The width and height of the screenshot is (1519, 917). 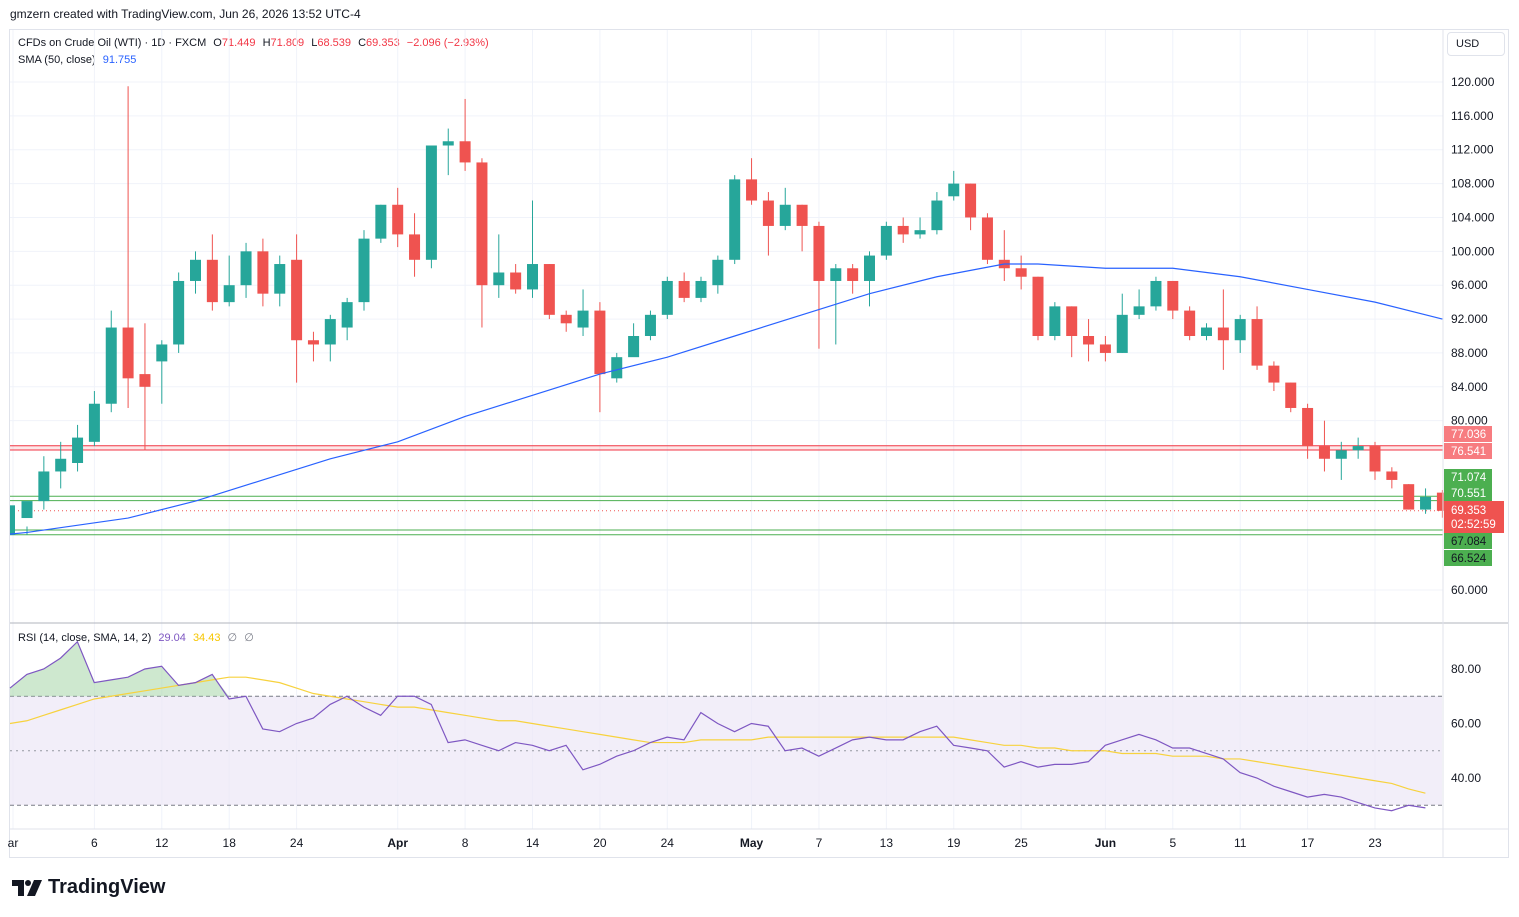 What do you see at coordinates (85, 638) in the screenshot?
I see `rsi-label: RSI (14, close, SMA, 14, 2)` at bounding box center [85, 638].